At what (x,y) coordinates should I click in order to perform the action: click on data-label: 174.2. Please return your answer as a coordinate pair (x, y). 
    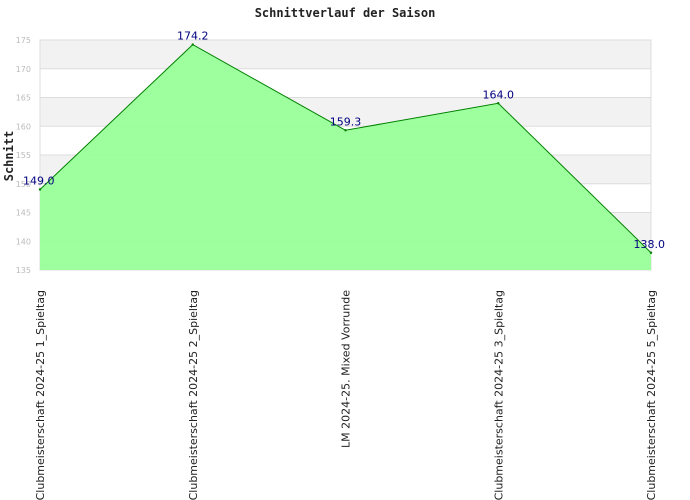
    Looking at the image, I should click on (193, 36).